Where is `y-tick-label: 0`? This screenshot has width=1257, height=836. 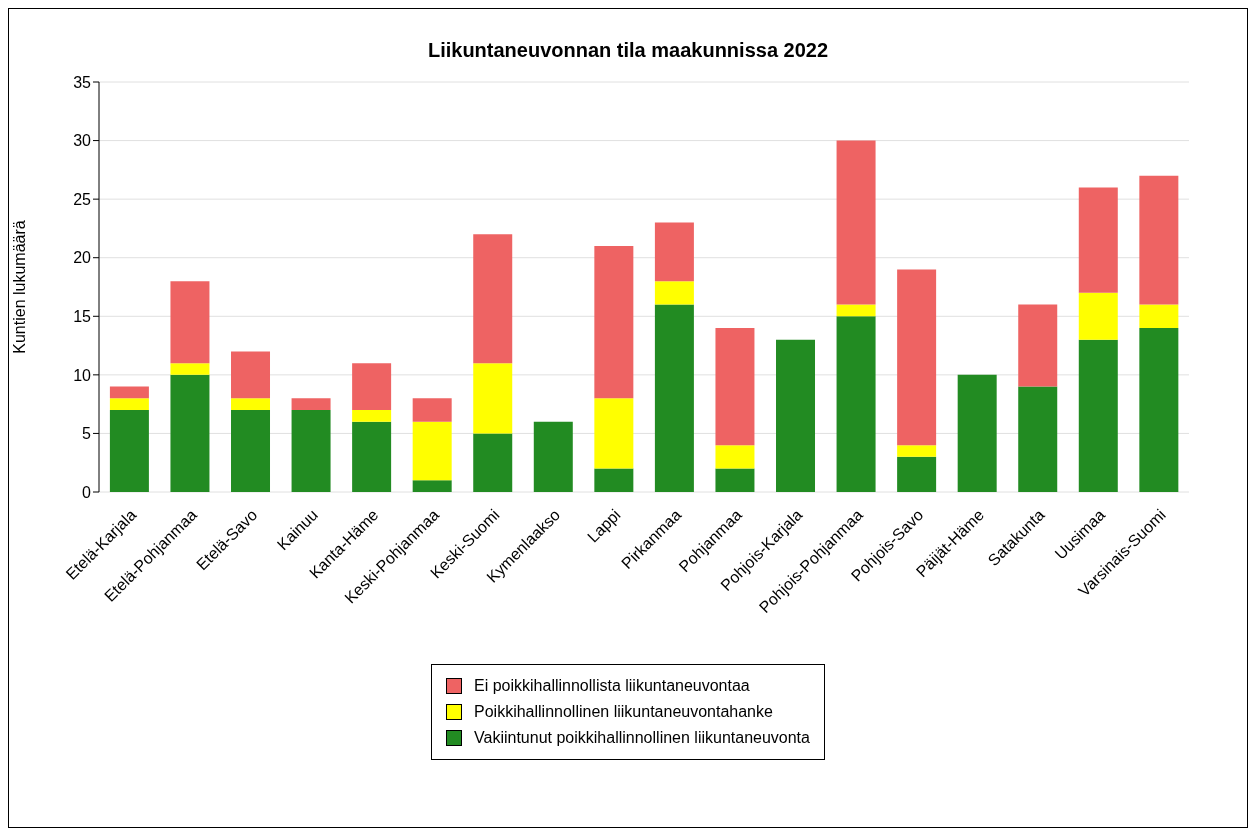
y-tick-label: 0 is located at coordinates (87, 492).